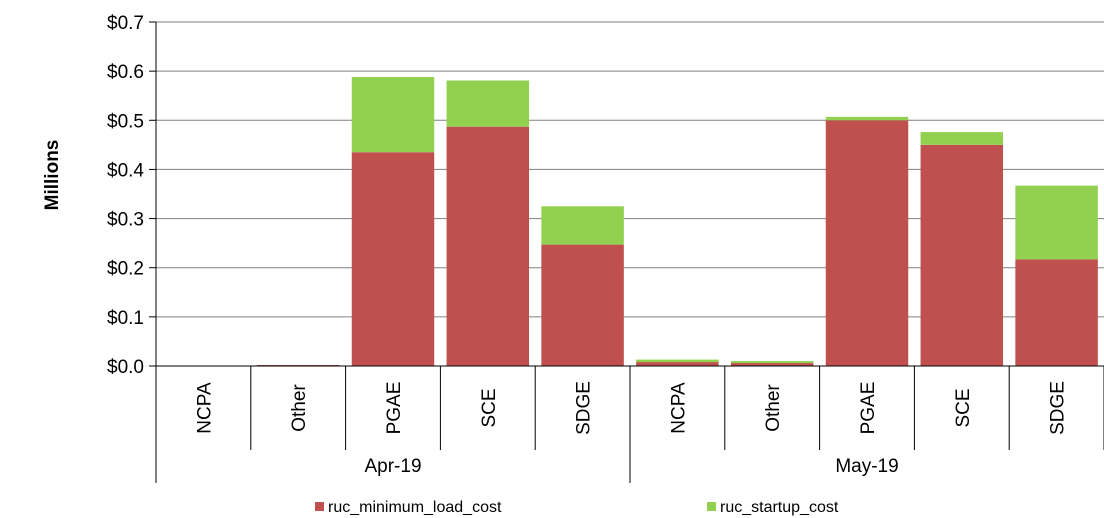 The width and height of the screenshot is (1104, 518). Describe the element at coordinates (125, 367) in the screenshot. I see `y-tick-label: $0.0` at that location.